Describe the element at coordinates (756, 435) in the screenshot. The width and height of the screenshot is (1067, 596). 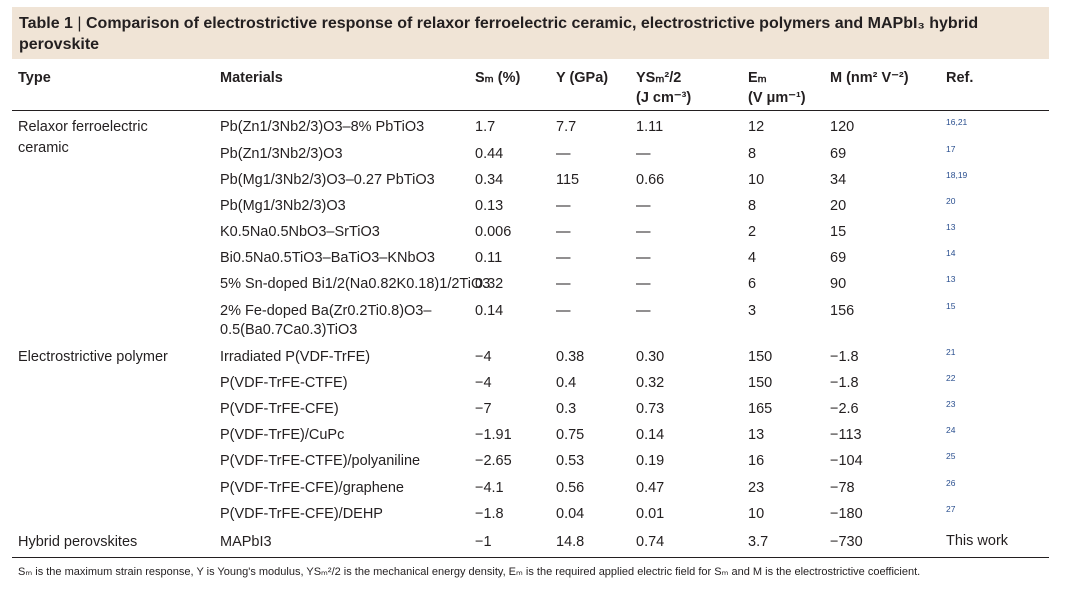
I see `em-cell: 13` at that location.